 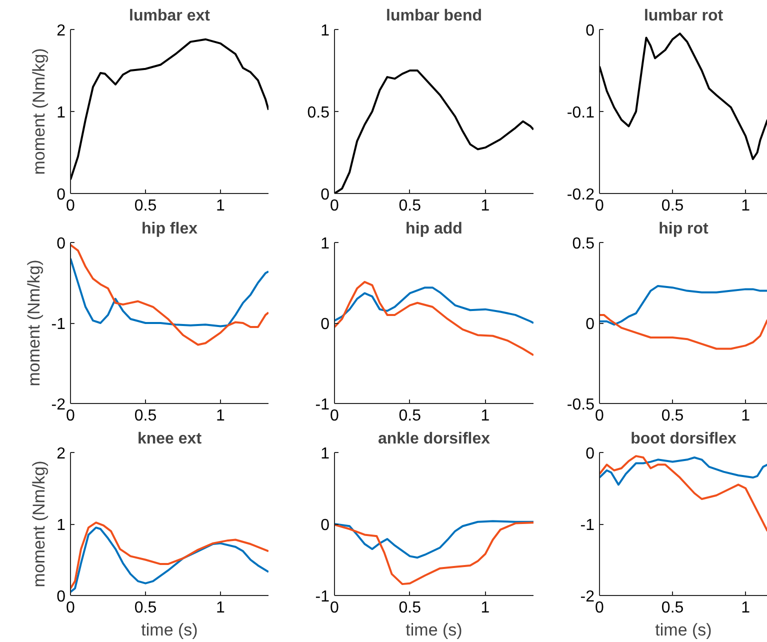 What do you see at coordinates (684, 16) in the screenshot?
I see `chart-title: lumbar rot` at bounding box center [684, 16].